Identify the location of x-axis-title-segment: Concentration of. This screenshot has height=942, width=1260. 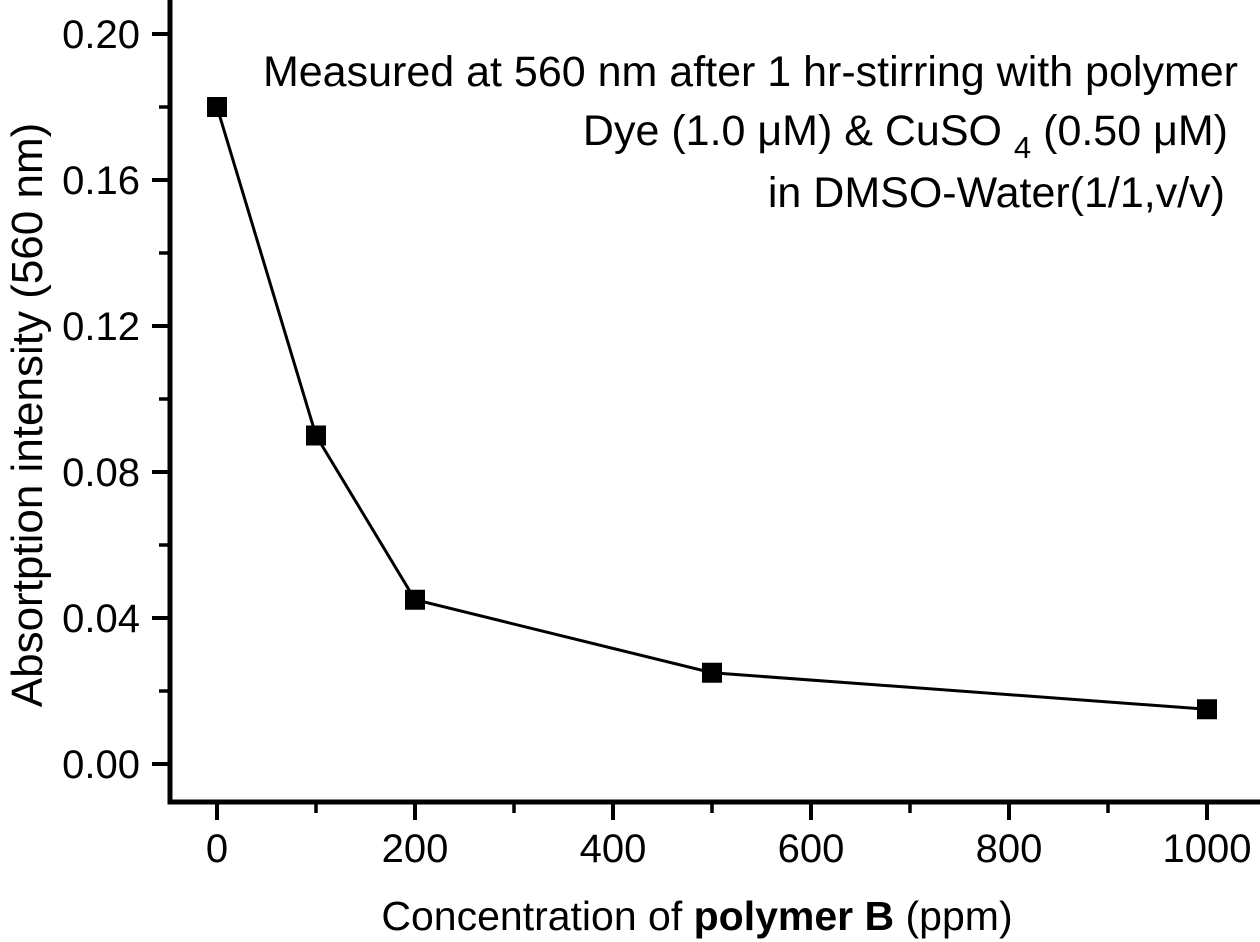
(537, 916).